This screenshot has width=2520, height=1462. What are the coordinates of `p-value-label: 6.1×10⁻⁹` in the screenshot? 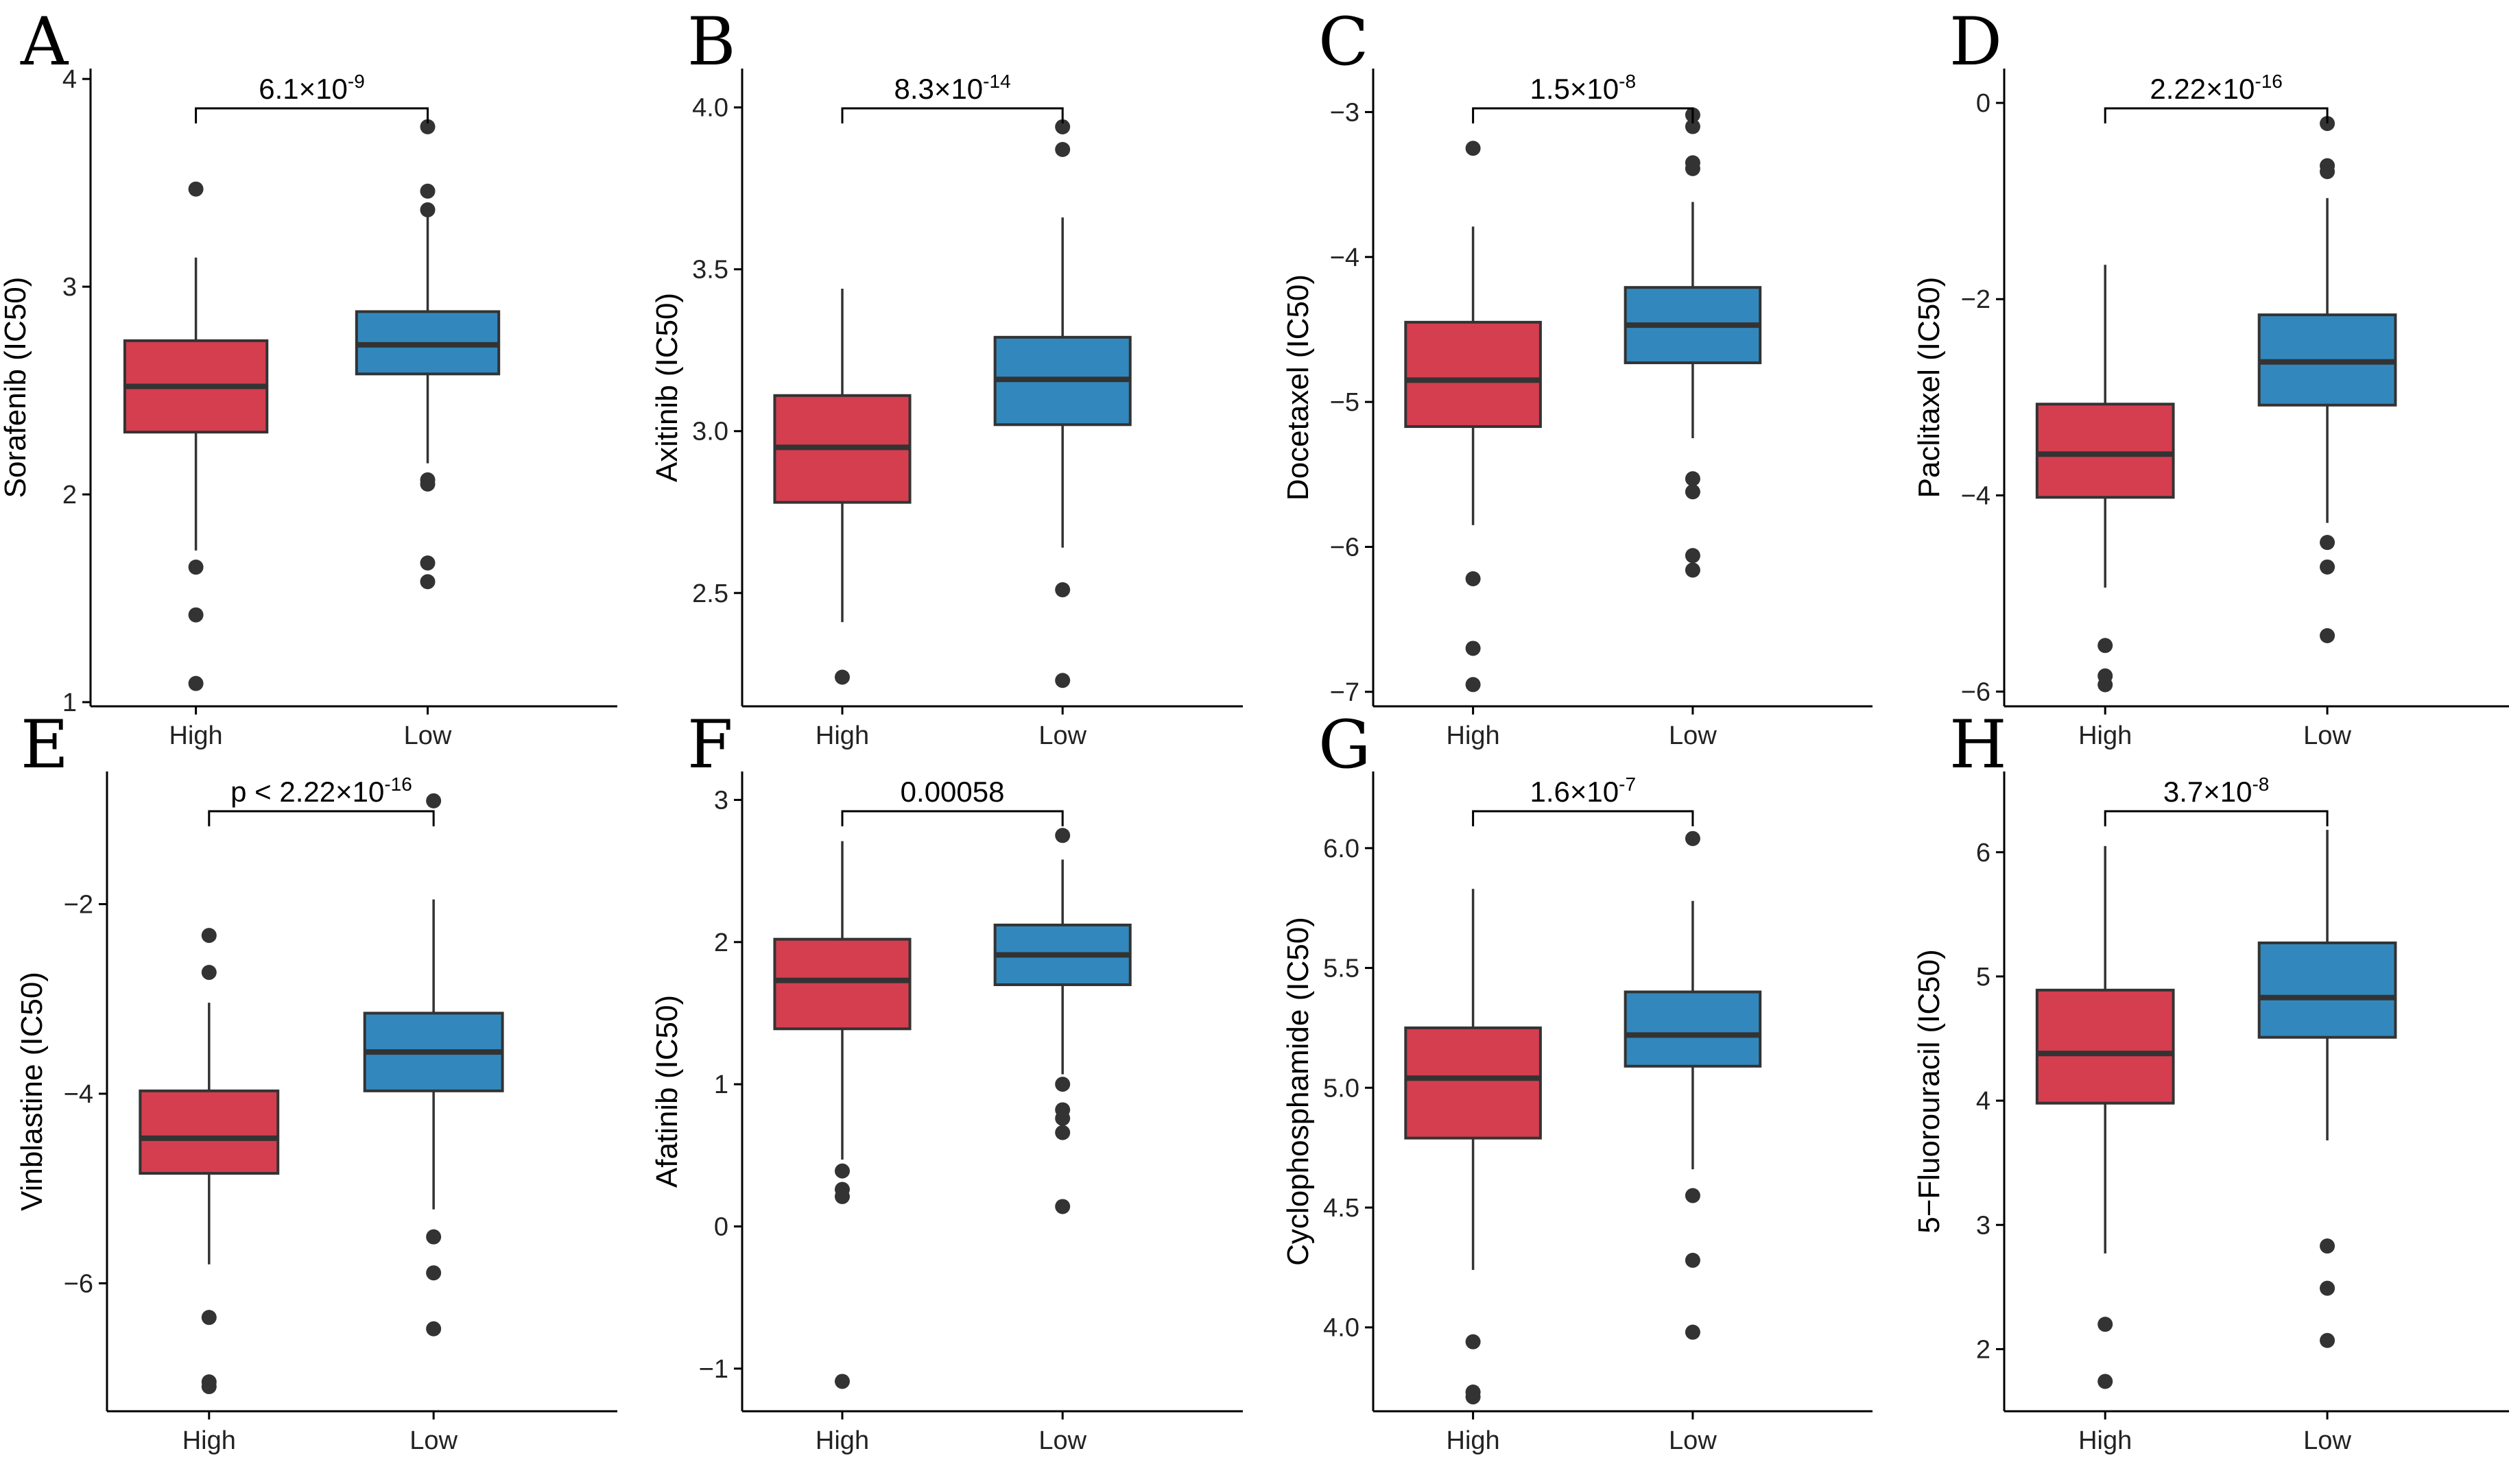 It's located at (312, 88).